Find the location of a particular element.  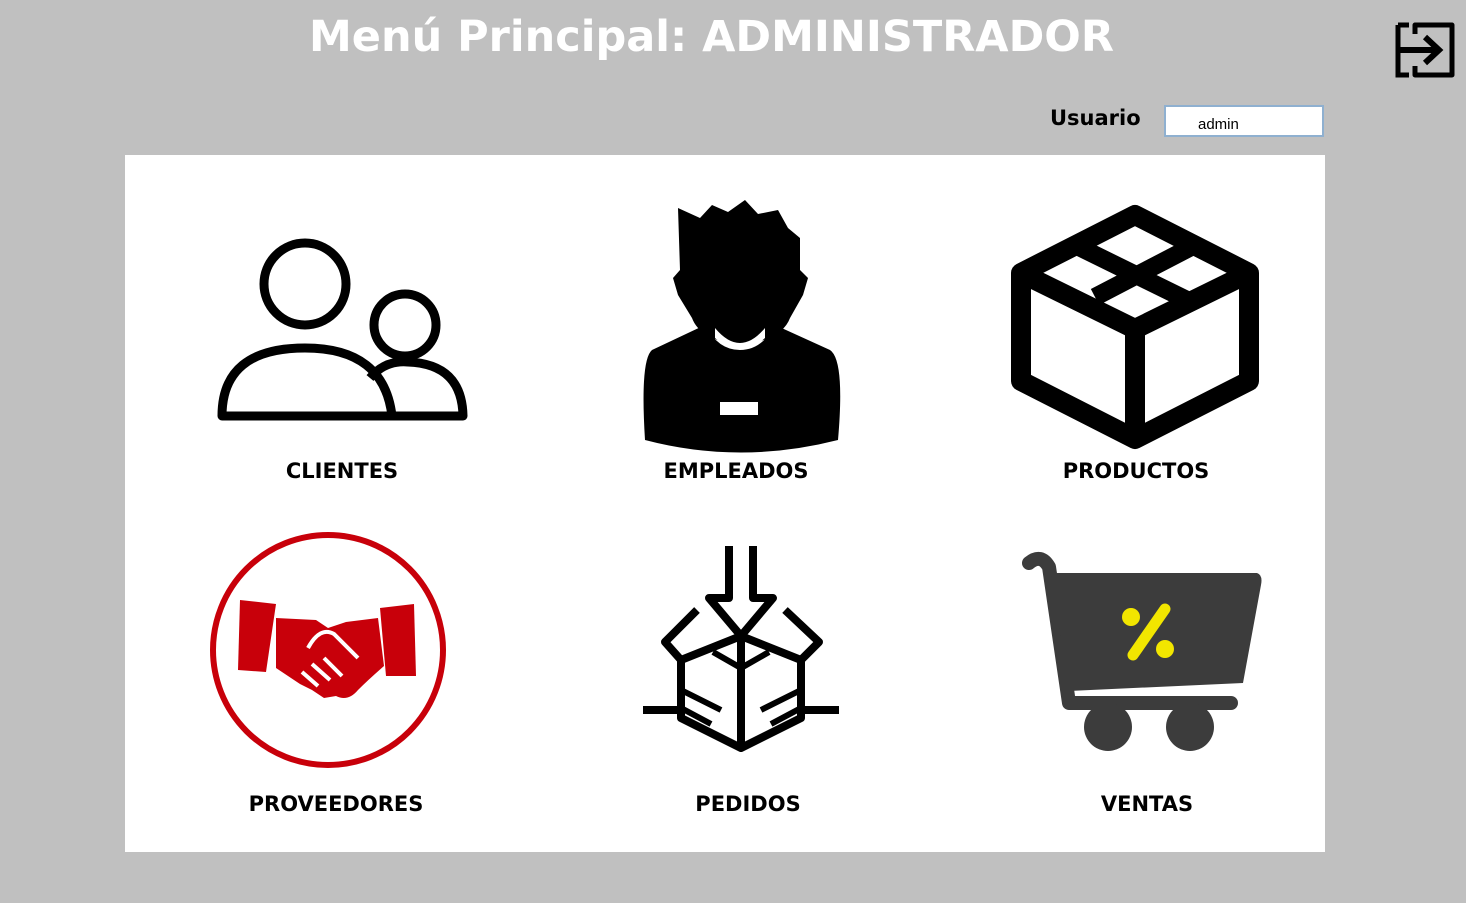

user-input is located at coordinates (1244, 121).